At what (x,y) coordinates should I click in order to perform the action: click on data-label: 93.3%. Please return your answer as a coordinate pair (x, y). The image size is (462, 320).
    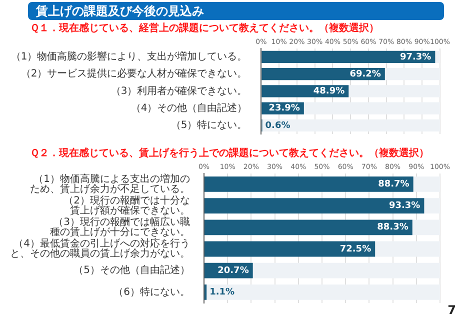
    Looking at the image, I should click on (404, 206).